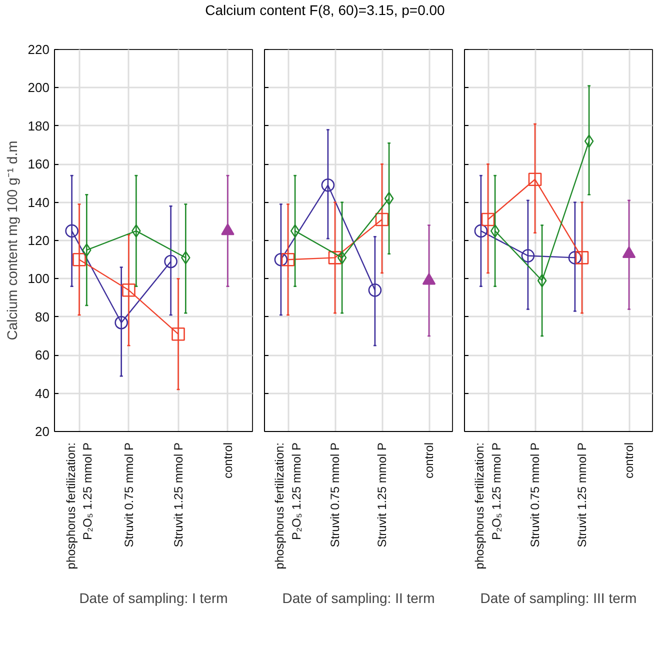 The image size is (662, 649). Describe the element at coordinates (325, 10) in the screenshot. I see `text: Calcium content F(8, 60)=3.15, p=0.00` at that location.